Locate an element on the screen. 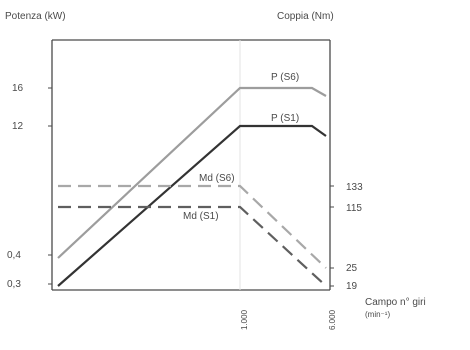 This screenshot has height=350, width=470. x-tick-label-1000: 1.000 is located at coordinates (244, 319).